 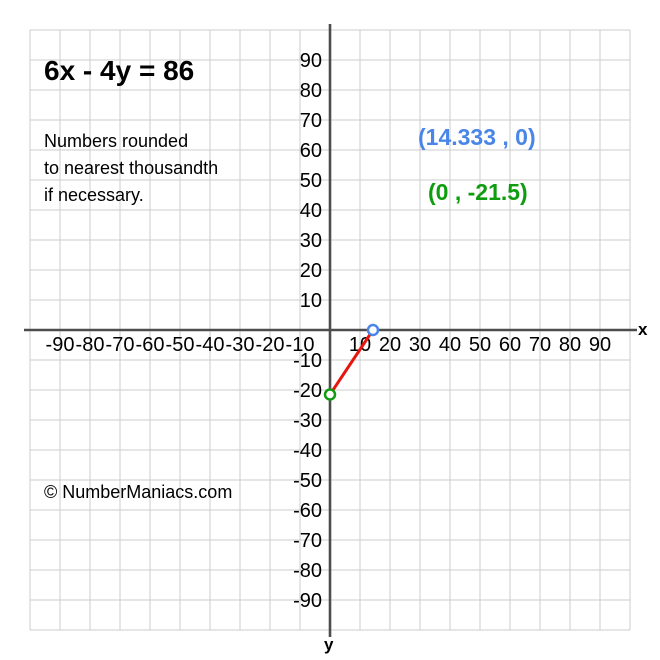 What do you see at coordinates (311, 211) in the screenshot?
I see `y-tick-label: 40` at bounding box center [311, 211].